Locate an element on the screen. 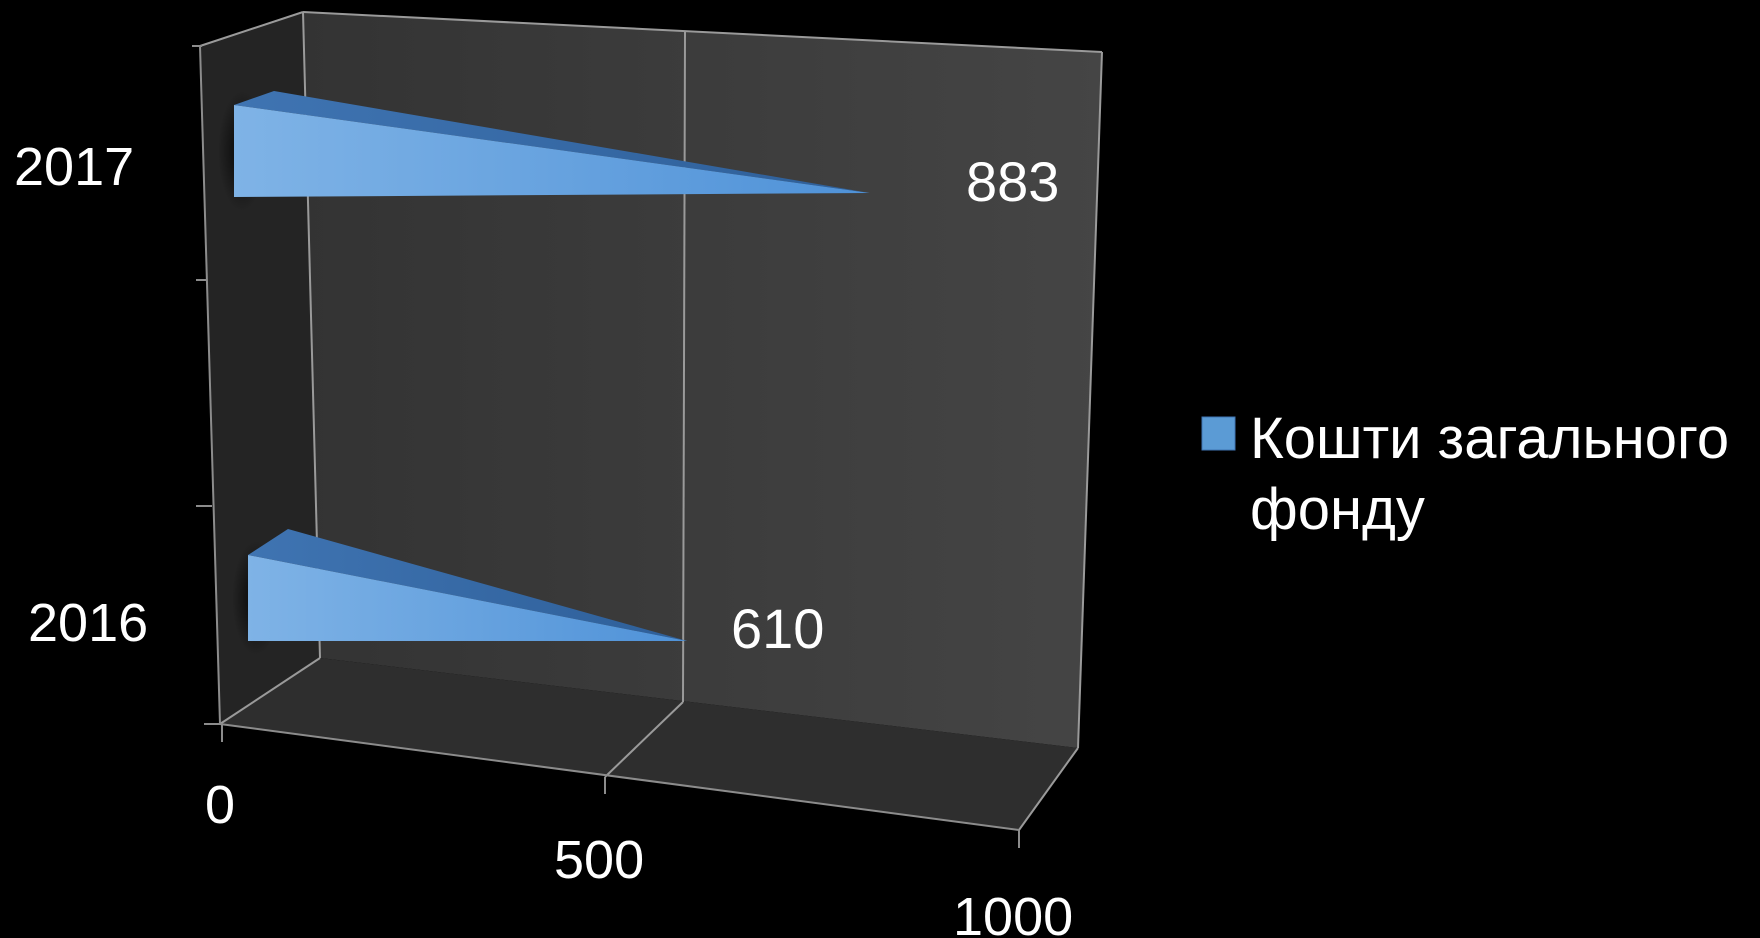 This screenshot has height=938, width=1760. x-tick-label-0: 0 is located at coordinates (220, 805).